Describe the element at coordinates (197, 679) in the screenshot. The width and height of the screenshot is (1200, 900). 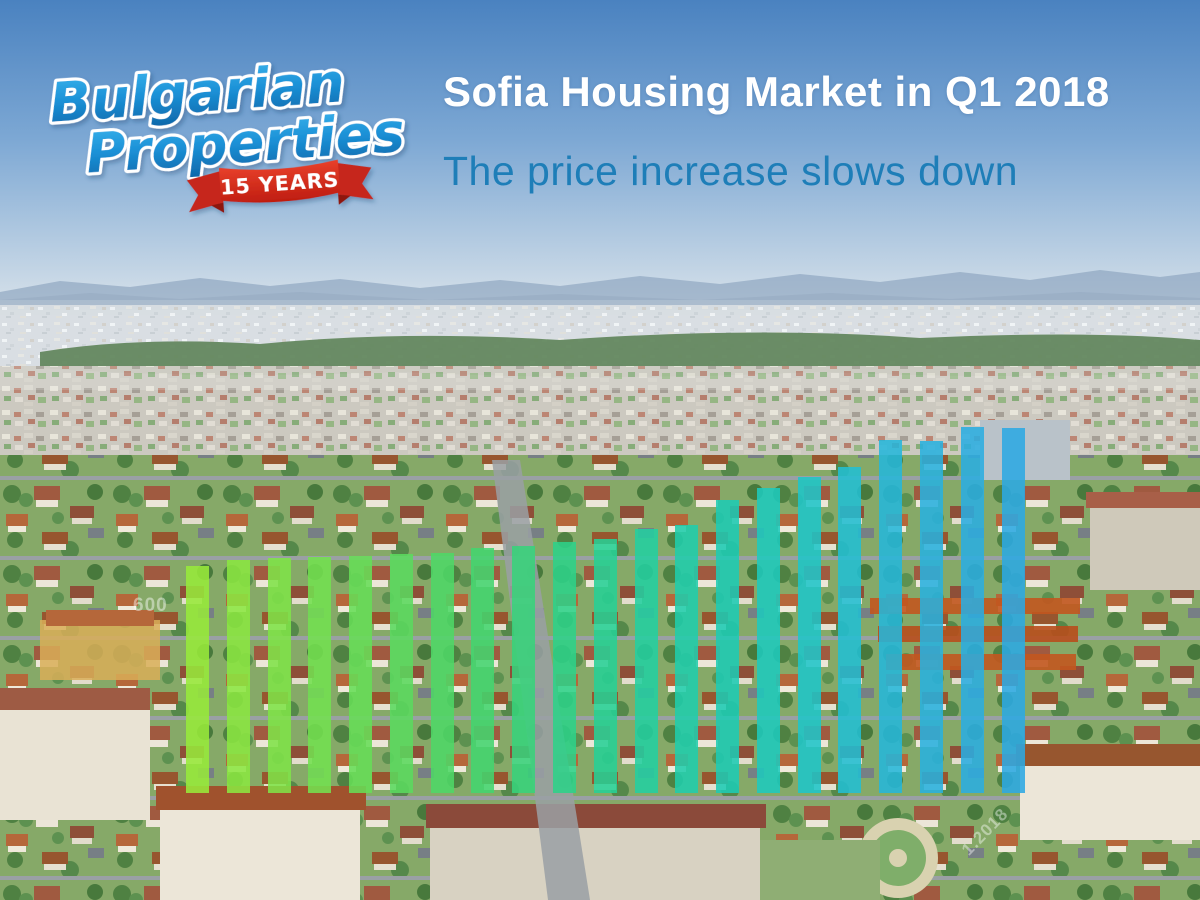
I see `bar-1.2013` at that location.